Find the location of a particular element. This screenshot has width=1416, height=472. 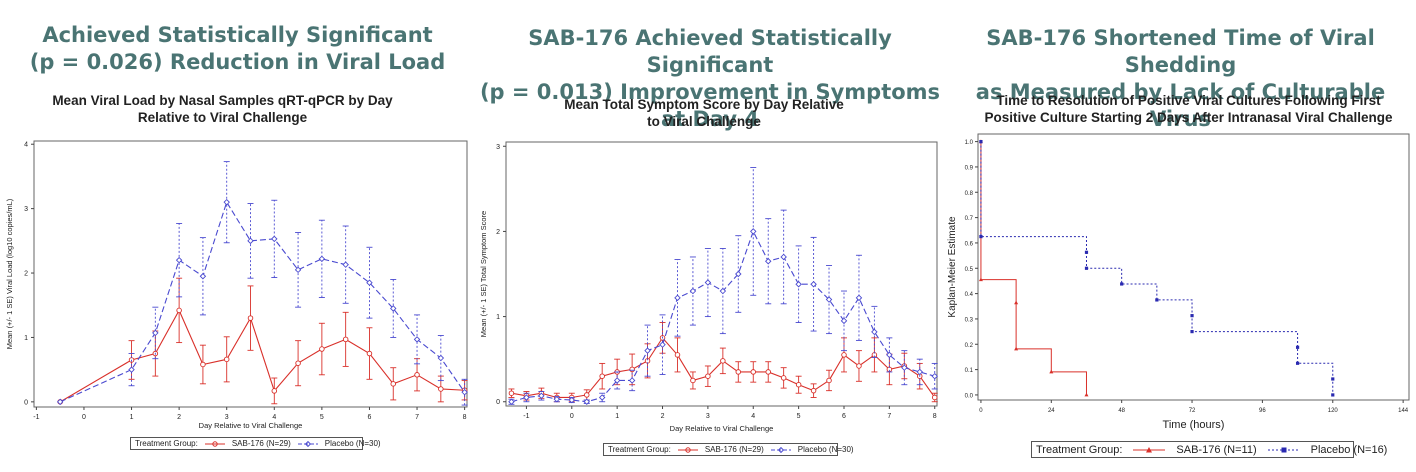

x-tick-label: 24 is located at coordinates (1051, 411).